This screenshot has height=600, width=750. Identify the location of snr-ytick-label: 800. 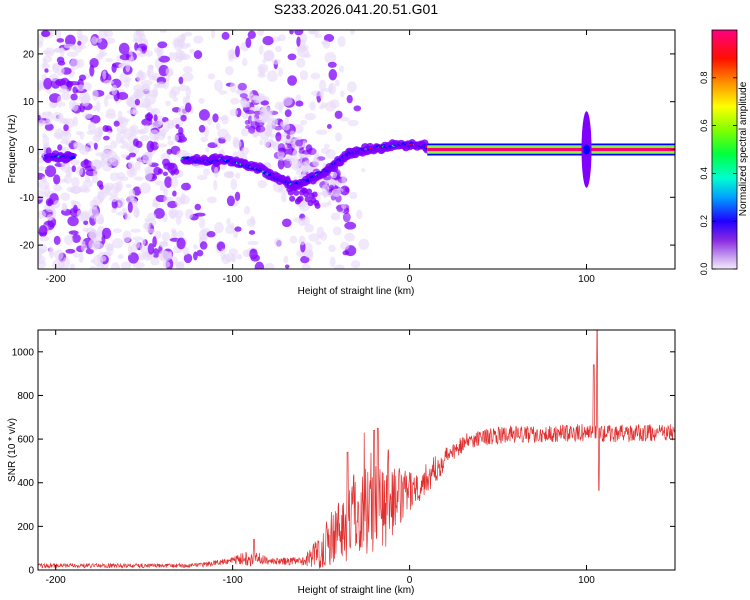
(25, 396).